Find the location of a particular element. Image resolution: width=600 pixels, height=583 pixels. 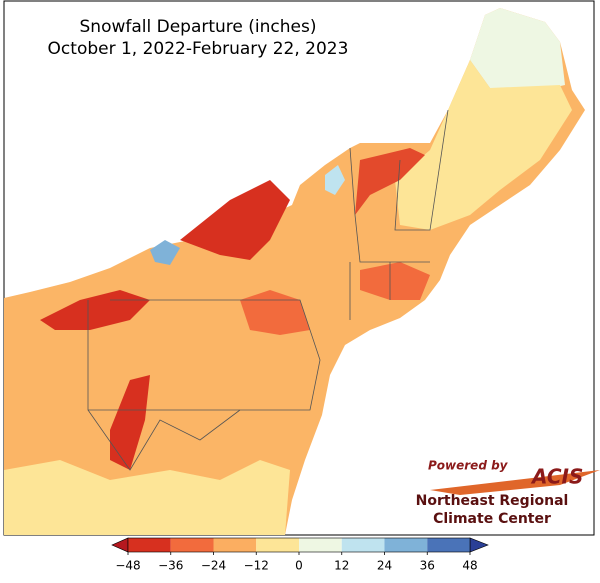

blue-lake-effect is located at coordinates (165, 252).